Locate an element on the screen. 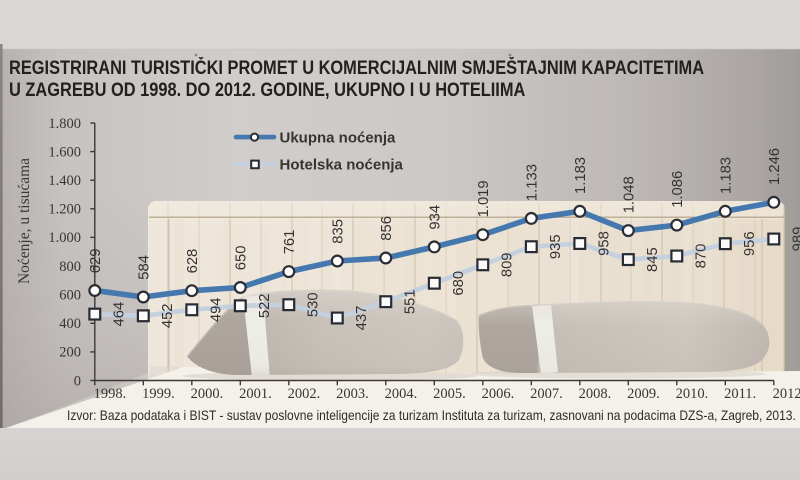  svg-text: 584 is located at coordinates (145, 267).